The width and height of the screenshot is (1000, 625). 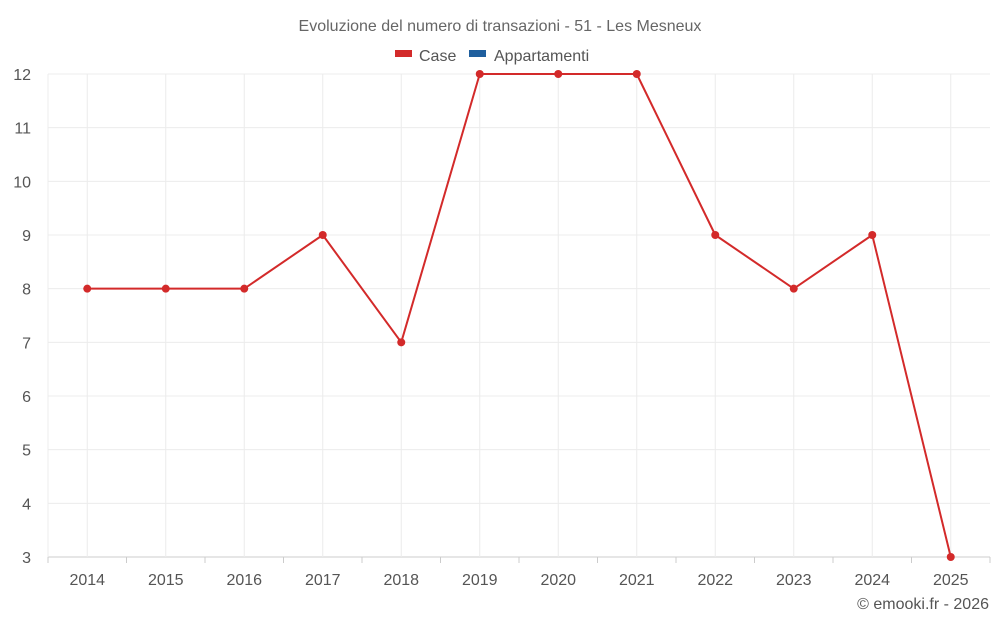 What do you see at coordinates (794, 580) in the screenshot?
I see `x-tick-label: 2023` at bounding box center [794, 580].